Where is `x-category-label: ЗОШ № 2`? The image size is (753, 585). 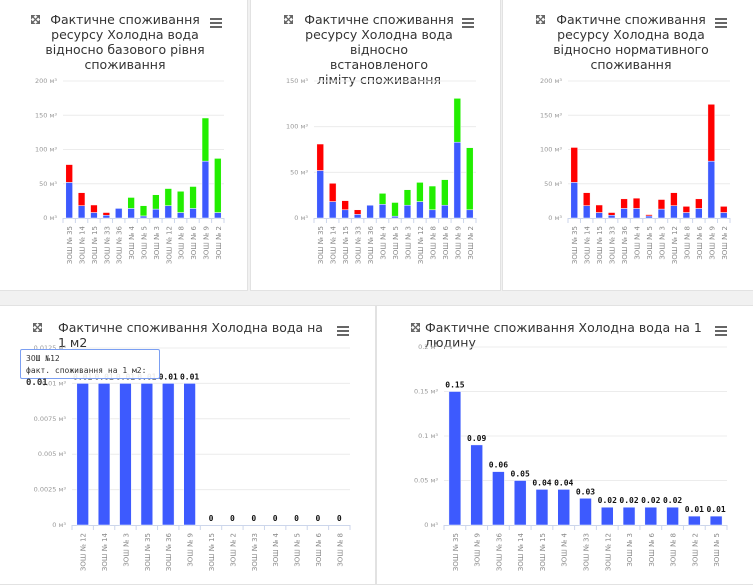 x-category-label: ЗОШ № 2 is located at coordinates (695, 550).